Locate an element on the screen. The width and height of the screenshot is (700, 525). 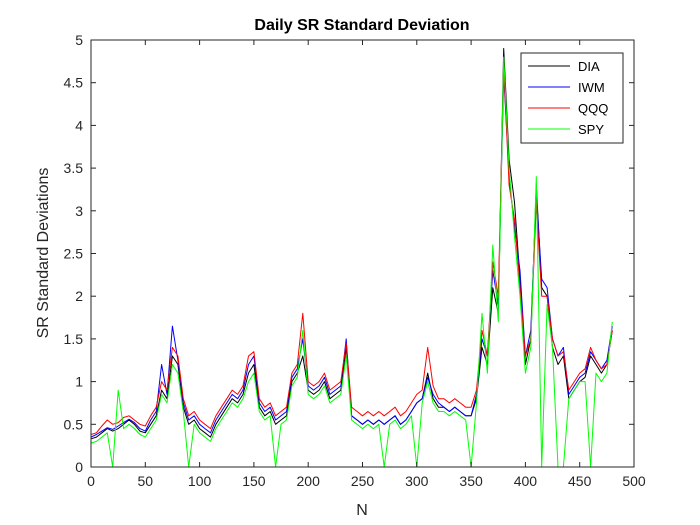
y-tick-label: 1 is located at coordinates (79, 382).